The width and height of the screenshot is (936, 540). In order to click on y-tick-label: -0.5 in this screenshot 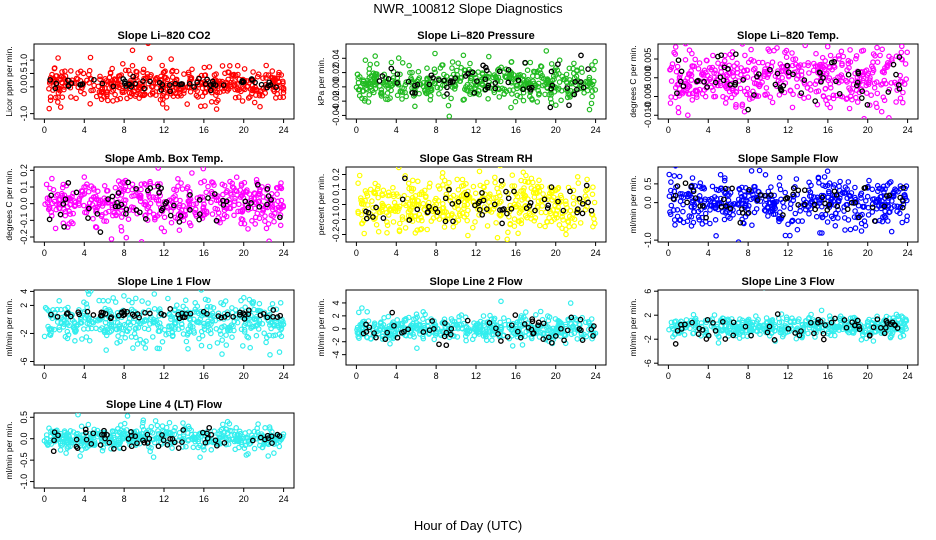, I will do `click(24, 460)`.